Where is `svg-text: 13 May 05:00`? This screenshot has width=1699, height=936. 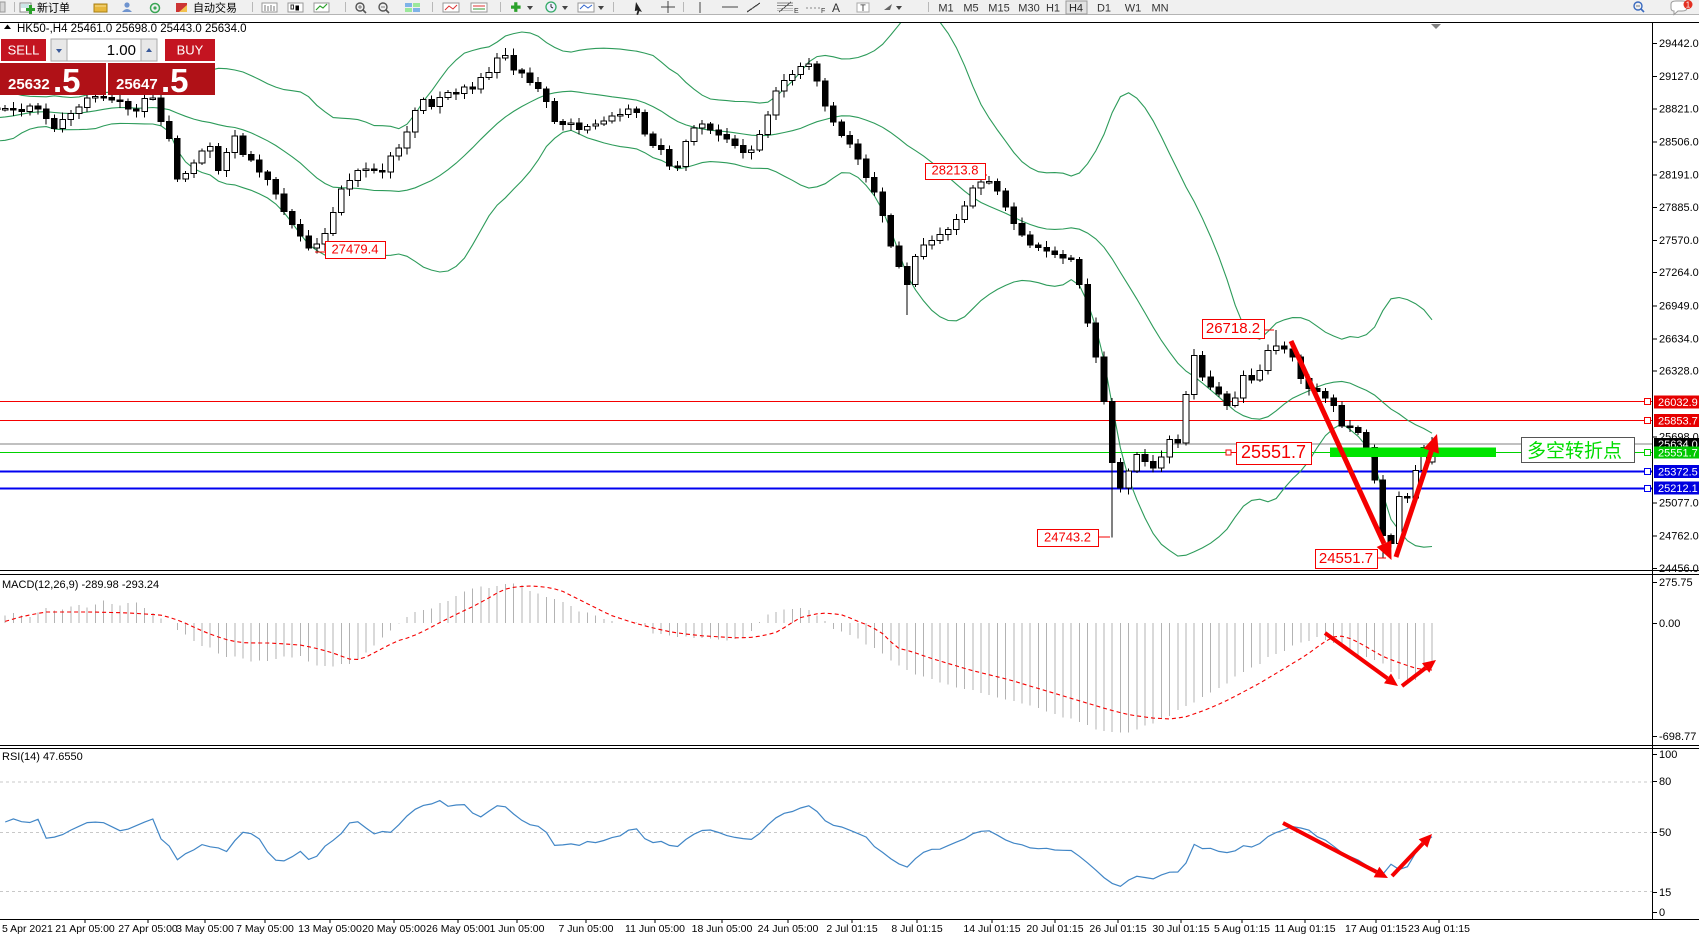 svg-text: 13 May 05:00 is located at coordinates (330, 929).